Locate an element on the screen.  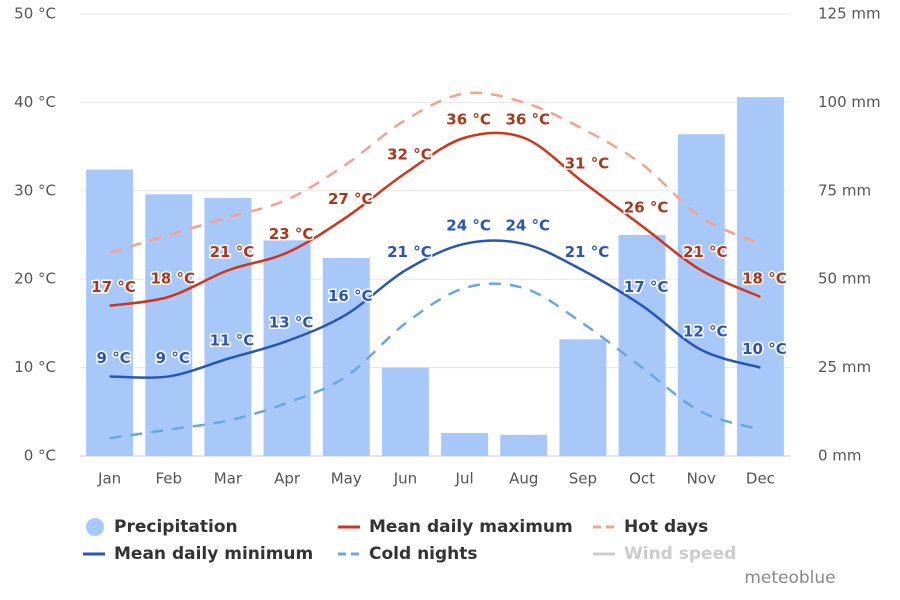
y2-tick-label: 50 mm is located at coordinates (844, 279).